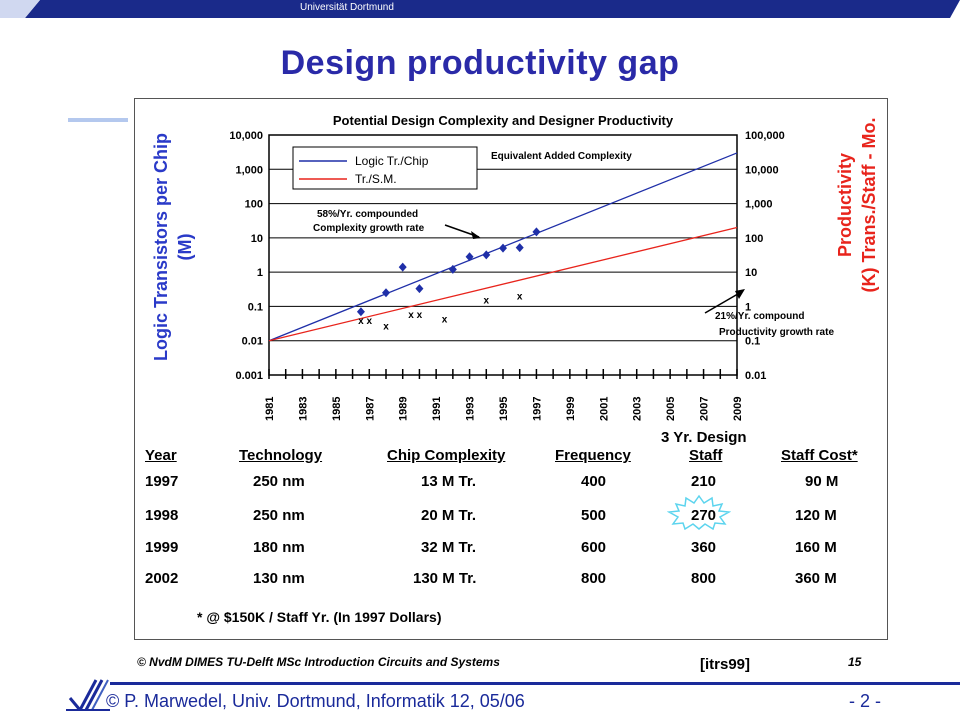 The image size is (960, 720). Describe the element at coordinates (706, 455) in the screenshot. I see `table-header-staff: Staff` at that location.